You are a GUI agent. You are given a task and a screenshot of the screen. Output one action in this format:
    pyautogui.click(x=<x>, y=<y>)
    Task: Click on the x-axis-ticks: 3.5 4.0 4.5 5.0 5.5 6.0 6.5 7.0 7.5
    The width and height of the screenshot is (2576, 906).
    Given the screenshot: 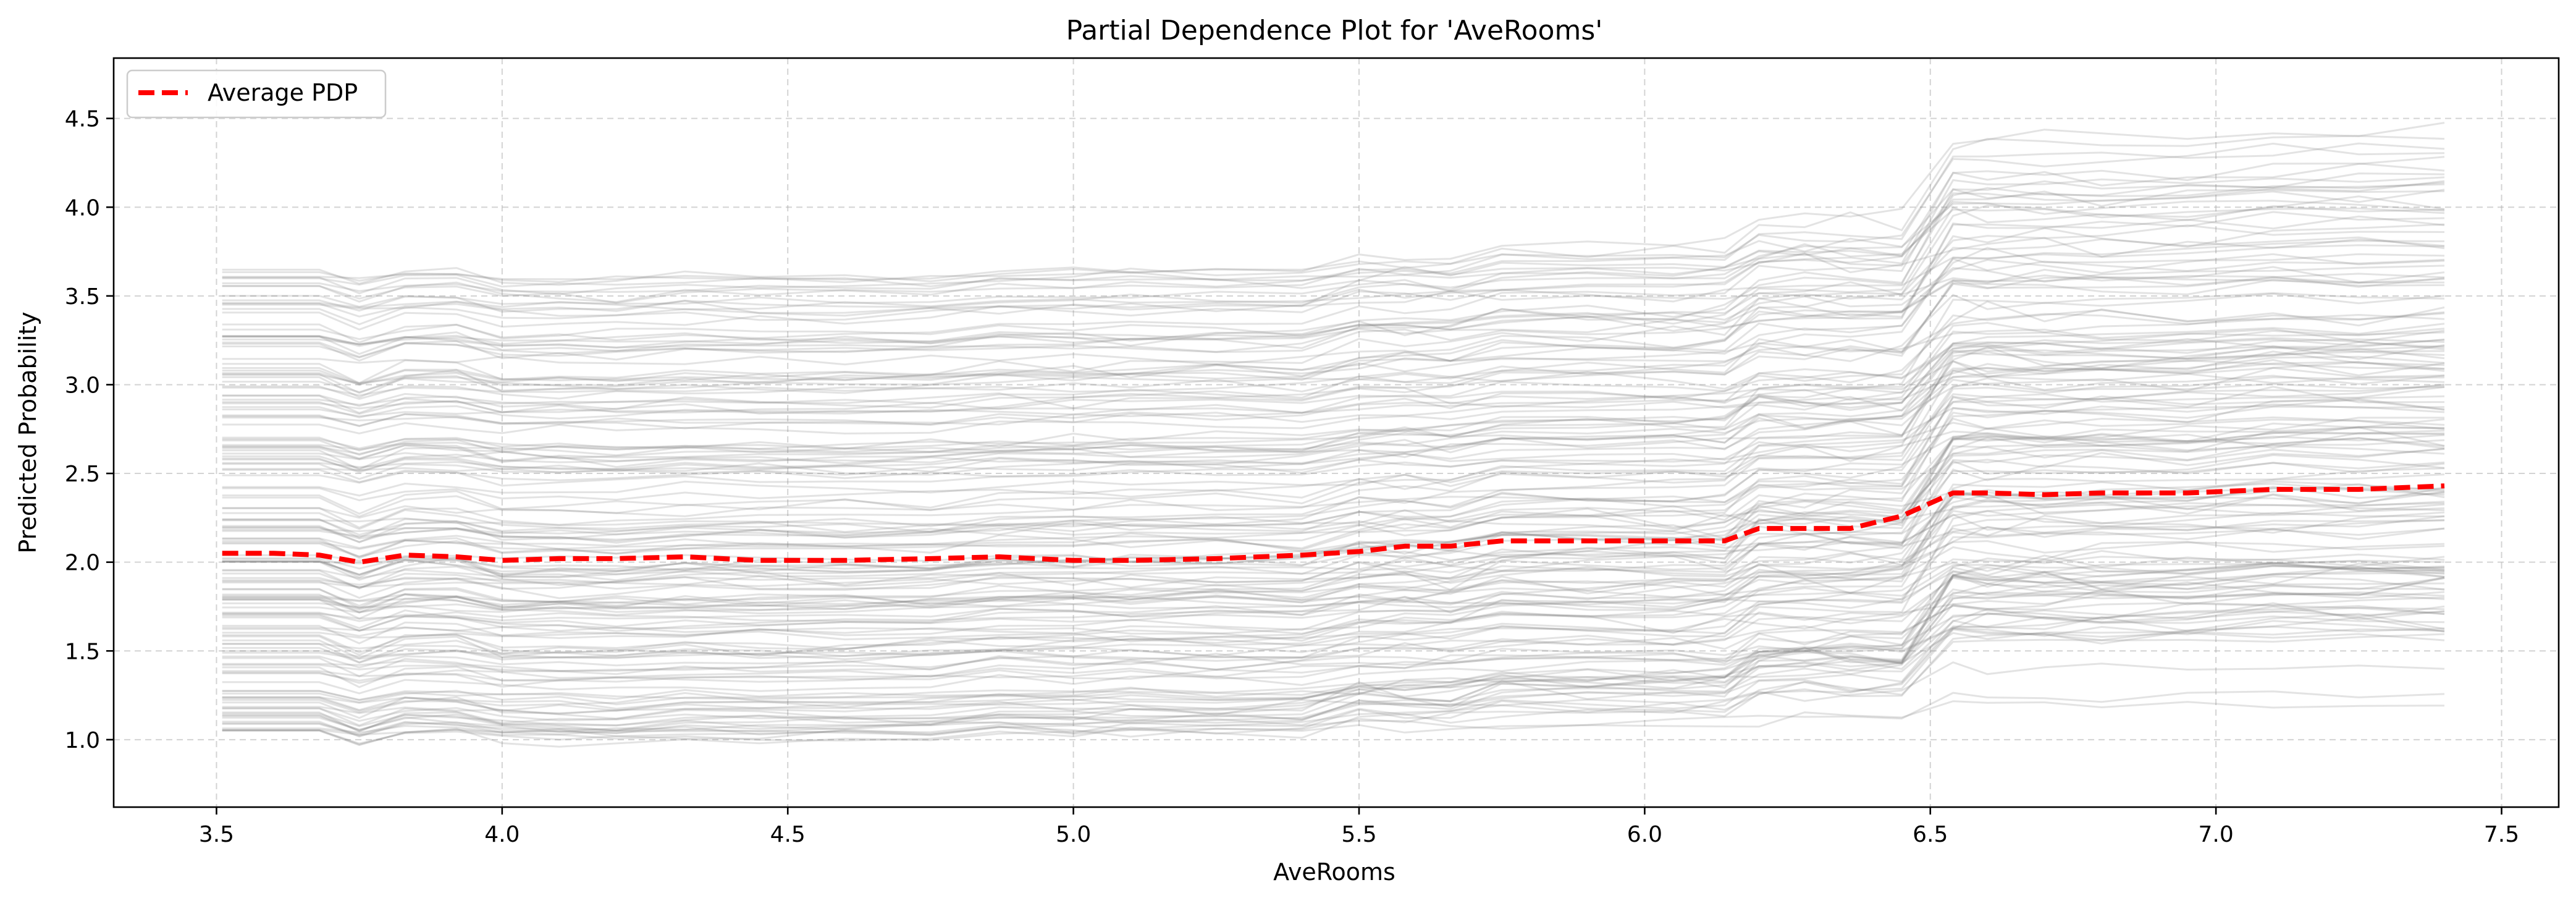 What is the action you would take?
    pyautogui.click(x=1359, y=827)
    